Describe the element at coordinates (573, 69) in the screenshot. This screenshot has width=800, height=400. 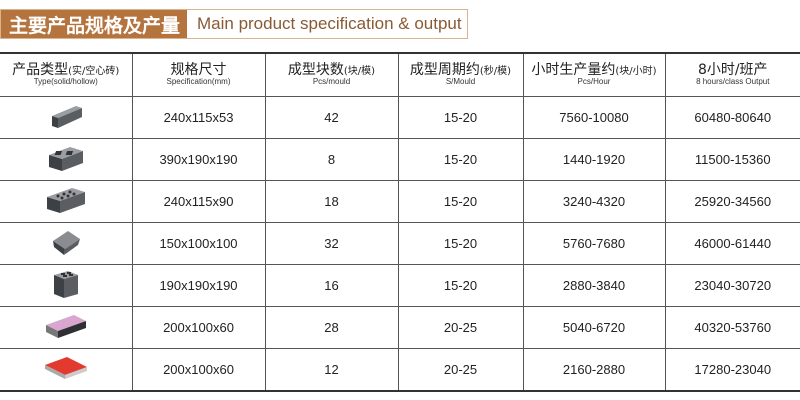
I see `header-zh: 小时生产量约` at that location.